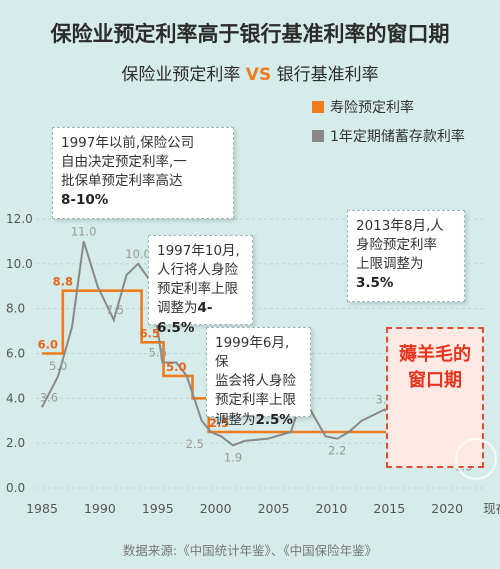 The height and width of the screenshot is (569, 500). I want to click on x-tick-label: 2015, so click(389, 508).